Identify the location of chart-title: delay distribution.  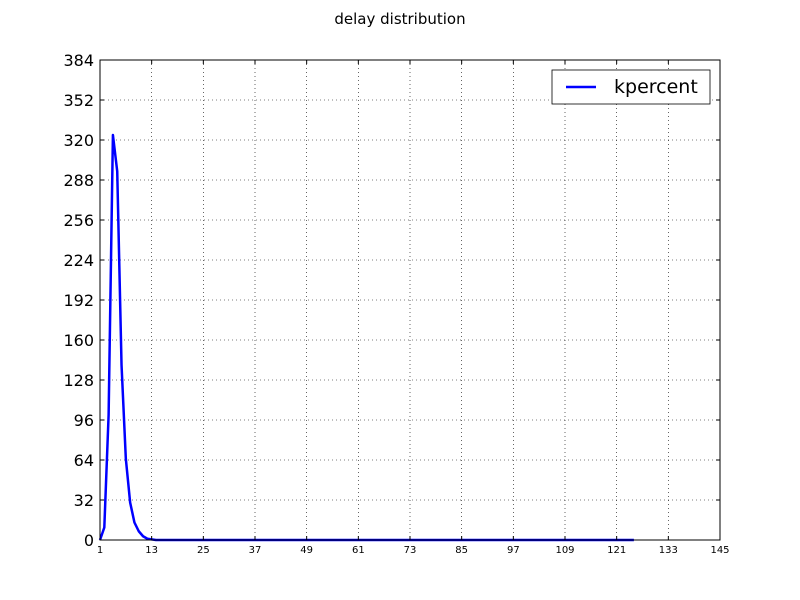
(399, 19).